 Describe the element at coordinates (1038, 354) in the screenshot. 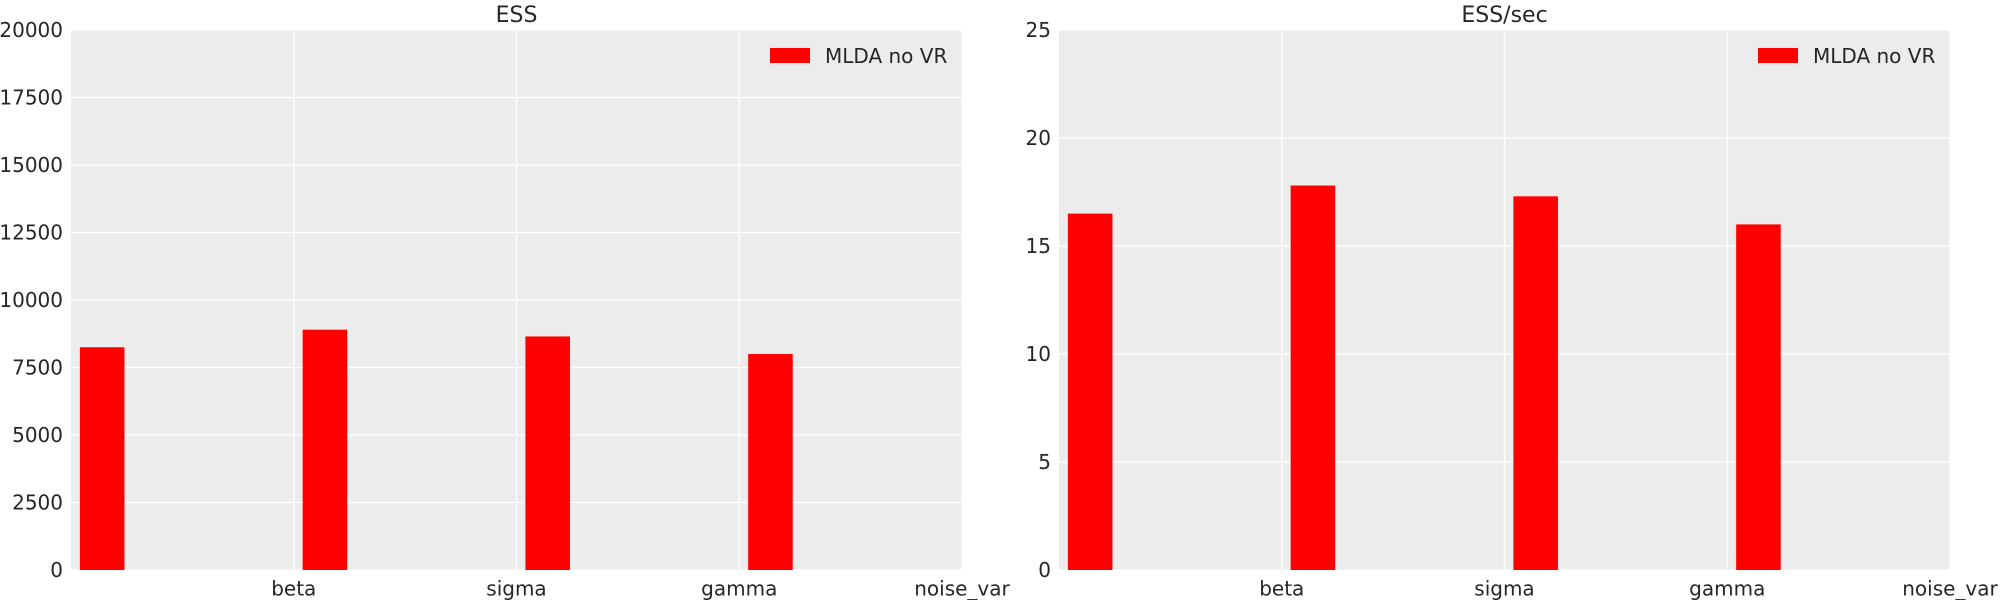

I see `y-tick-label: 10` at that location.